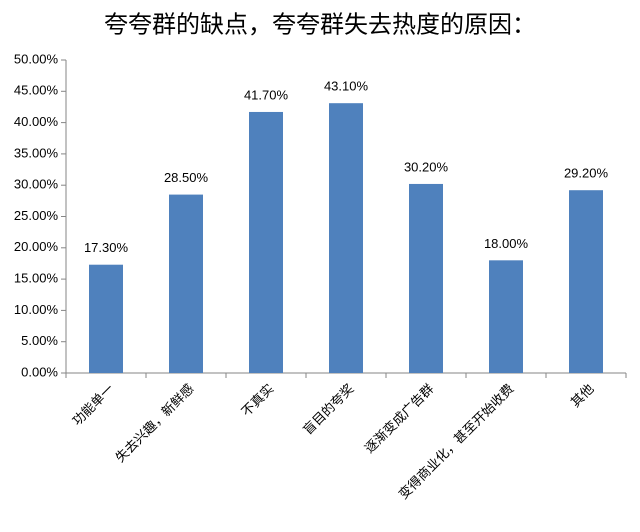  Describe the element at coordinates (36, 278) in the screenshot. I see `y-tick-label: 15.00%` at that location.